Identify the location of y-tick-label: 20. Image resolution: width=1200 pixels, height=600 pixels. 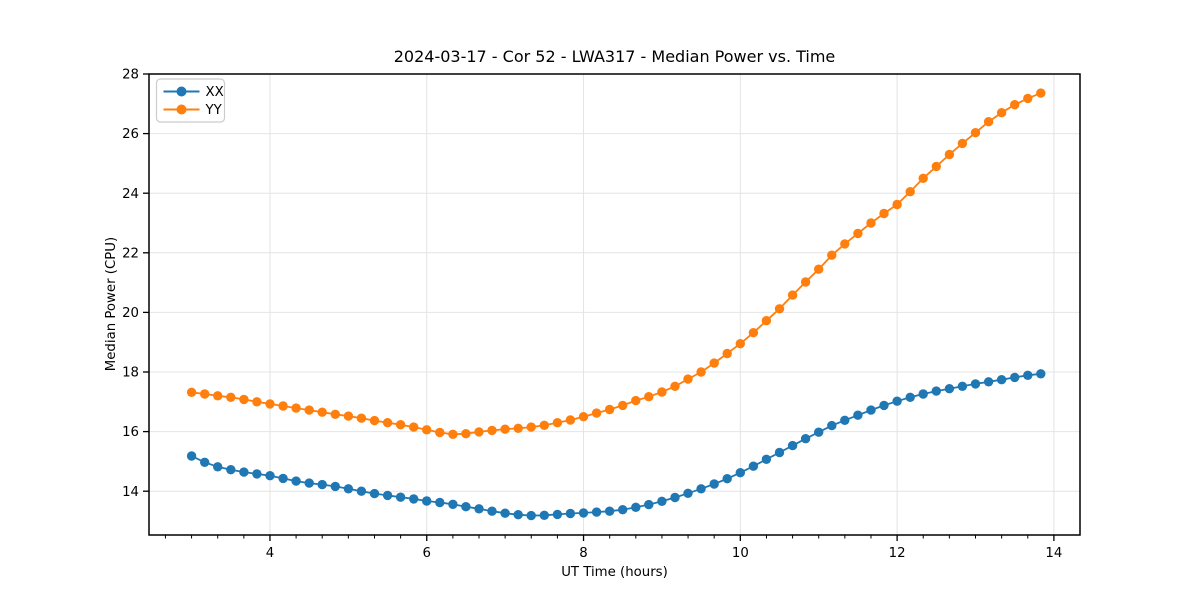
(130, 313).